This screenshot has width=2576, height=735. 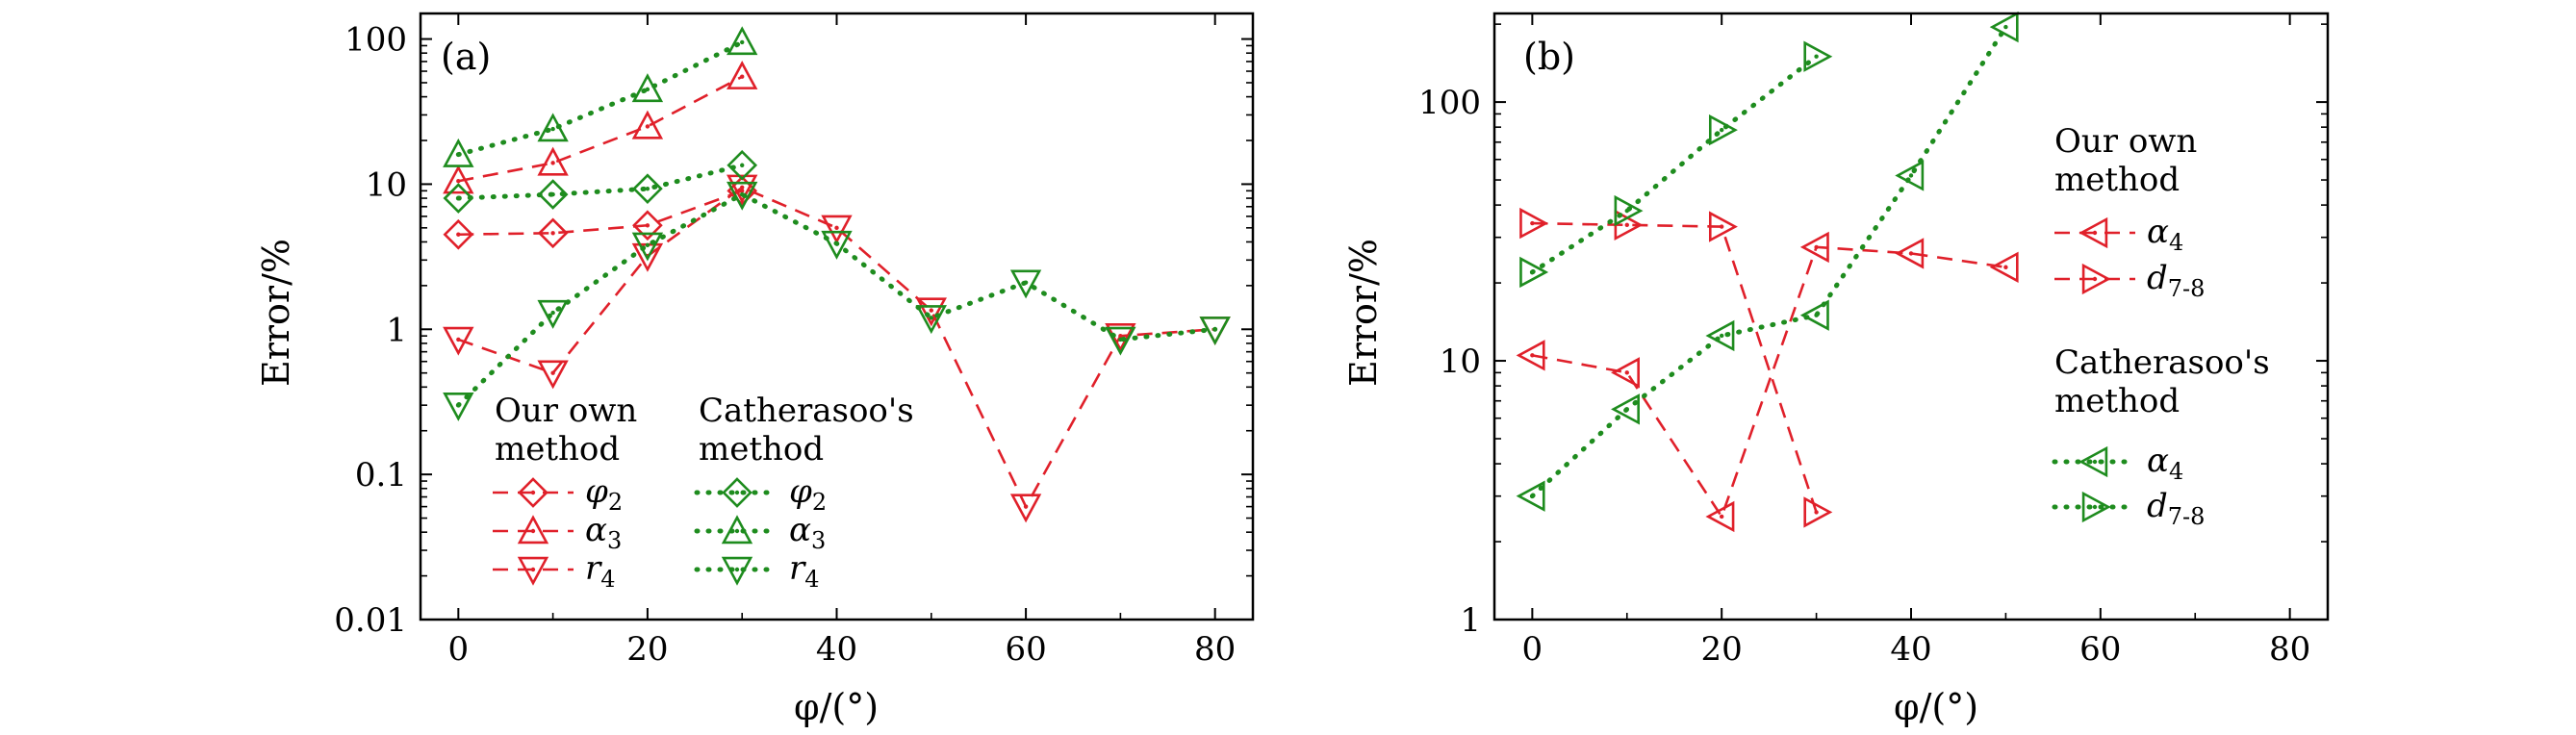 I want to click on legend-series-label: r4, so click(x=804, y=571).